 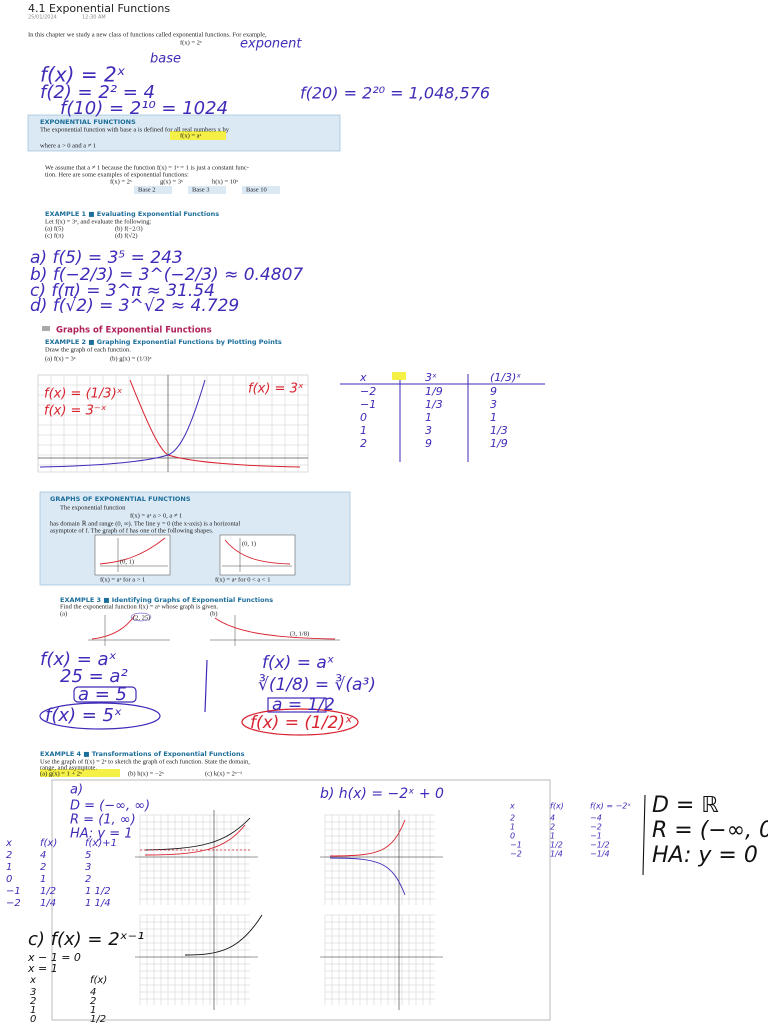 What do you see at coordinates (153, 190) in the screenshot?
I see `label-chip` at bounding box center [153, 190].